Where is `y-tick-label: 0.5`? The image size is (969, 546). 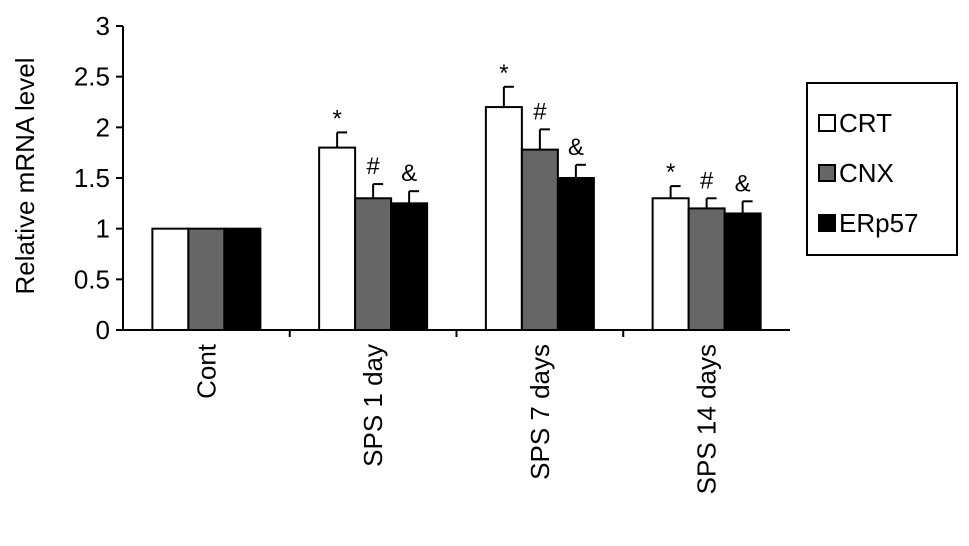
y-tick-label: 0.5 is located at coordinates (92, 279).